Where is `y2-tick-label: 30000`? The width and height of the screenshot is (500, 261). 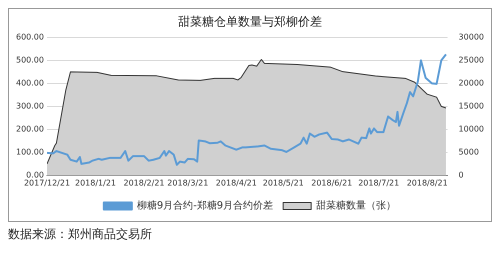 y2-tick-label: 30000 is located at coordinates (471, 37).